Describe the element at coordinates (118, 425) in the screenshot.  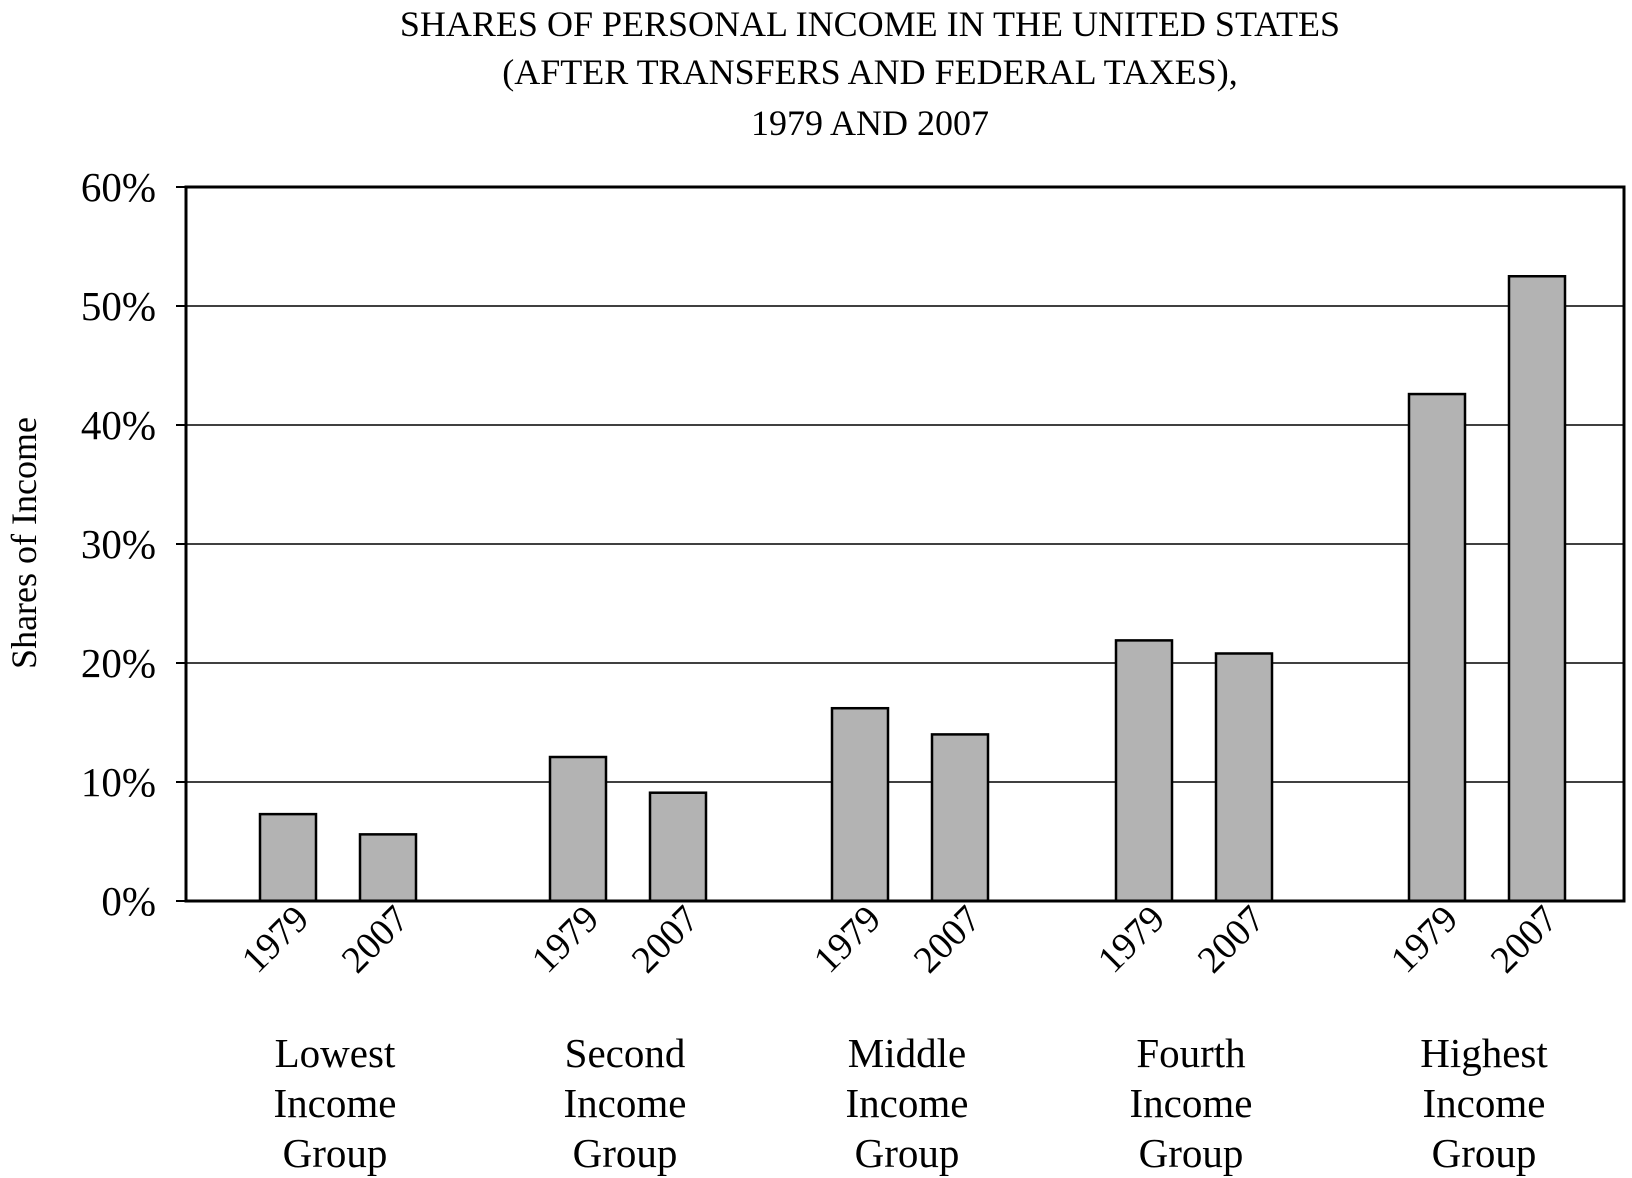
I see `y-tick-label: 40%` at that location.